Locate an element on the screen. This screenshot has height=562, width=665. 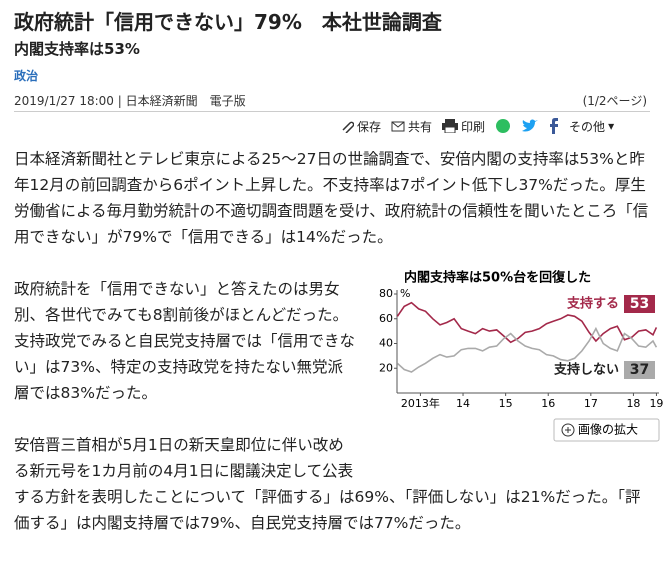
print-button: 印刷 is located at coordinates (463, 126).